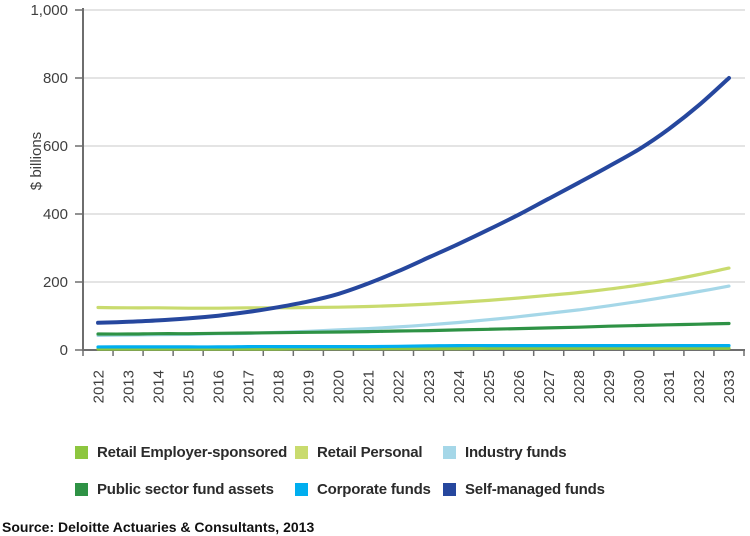 This screenshot has height=536, width=750. I want to click on legend-item-industry-funds: Industry funds, so click(505, 452).